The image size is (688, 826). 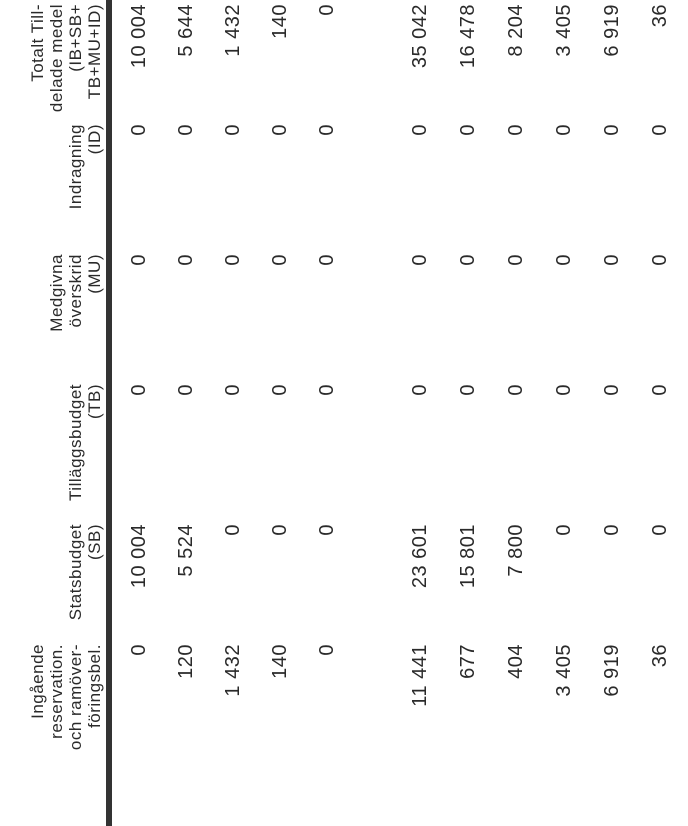 I want to click on table-row: 6 919 0 0 0 0 6 919, so click(x=612, y=413).